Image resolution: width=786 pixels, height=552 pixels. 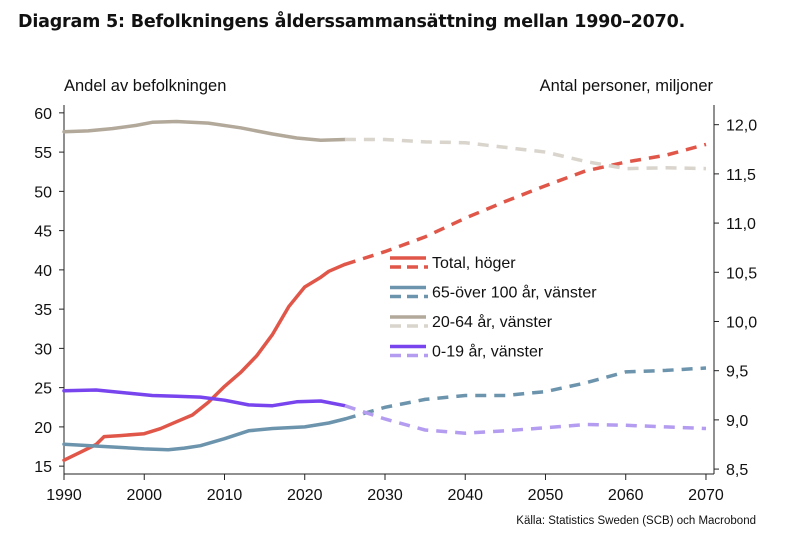 I want to click on series-4-forecast-line, so click(x=525, y=419).